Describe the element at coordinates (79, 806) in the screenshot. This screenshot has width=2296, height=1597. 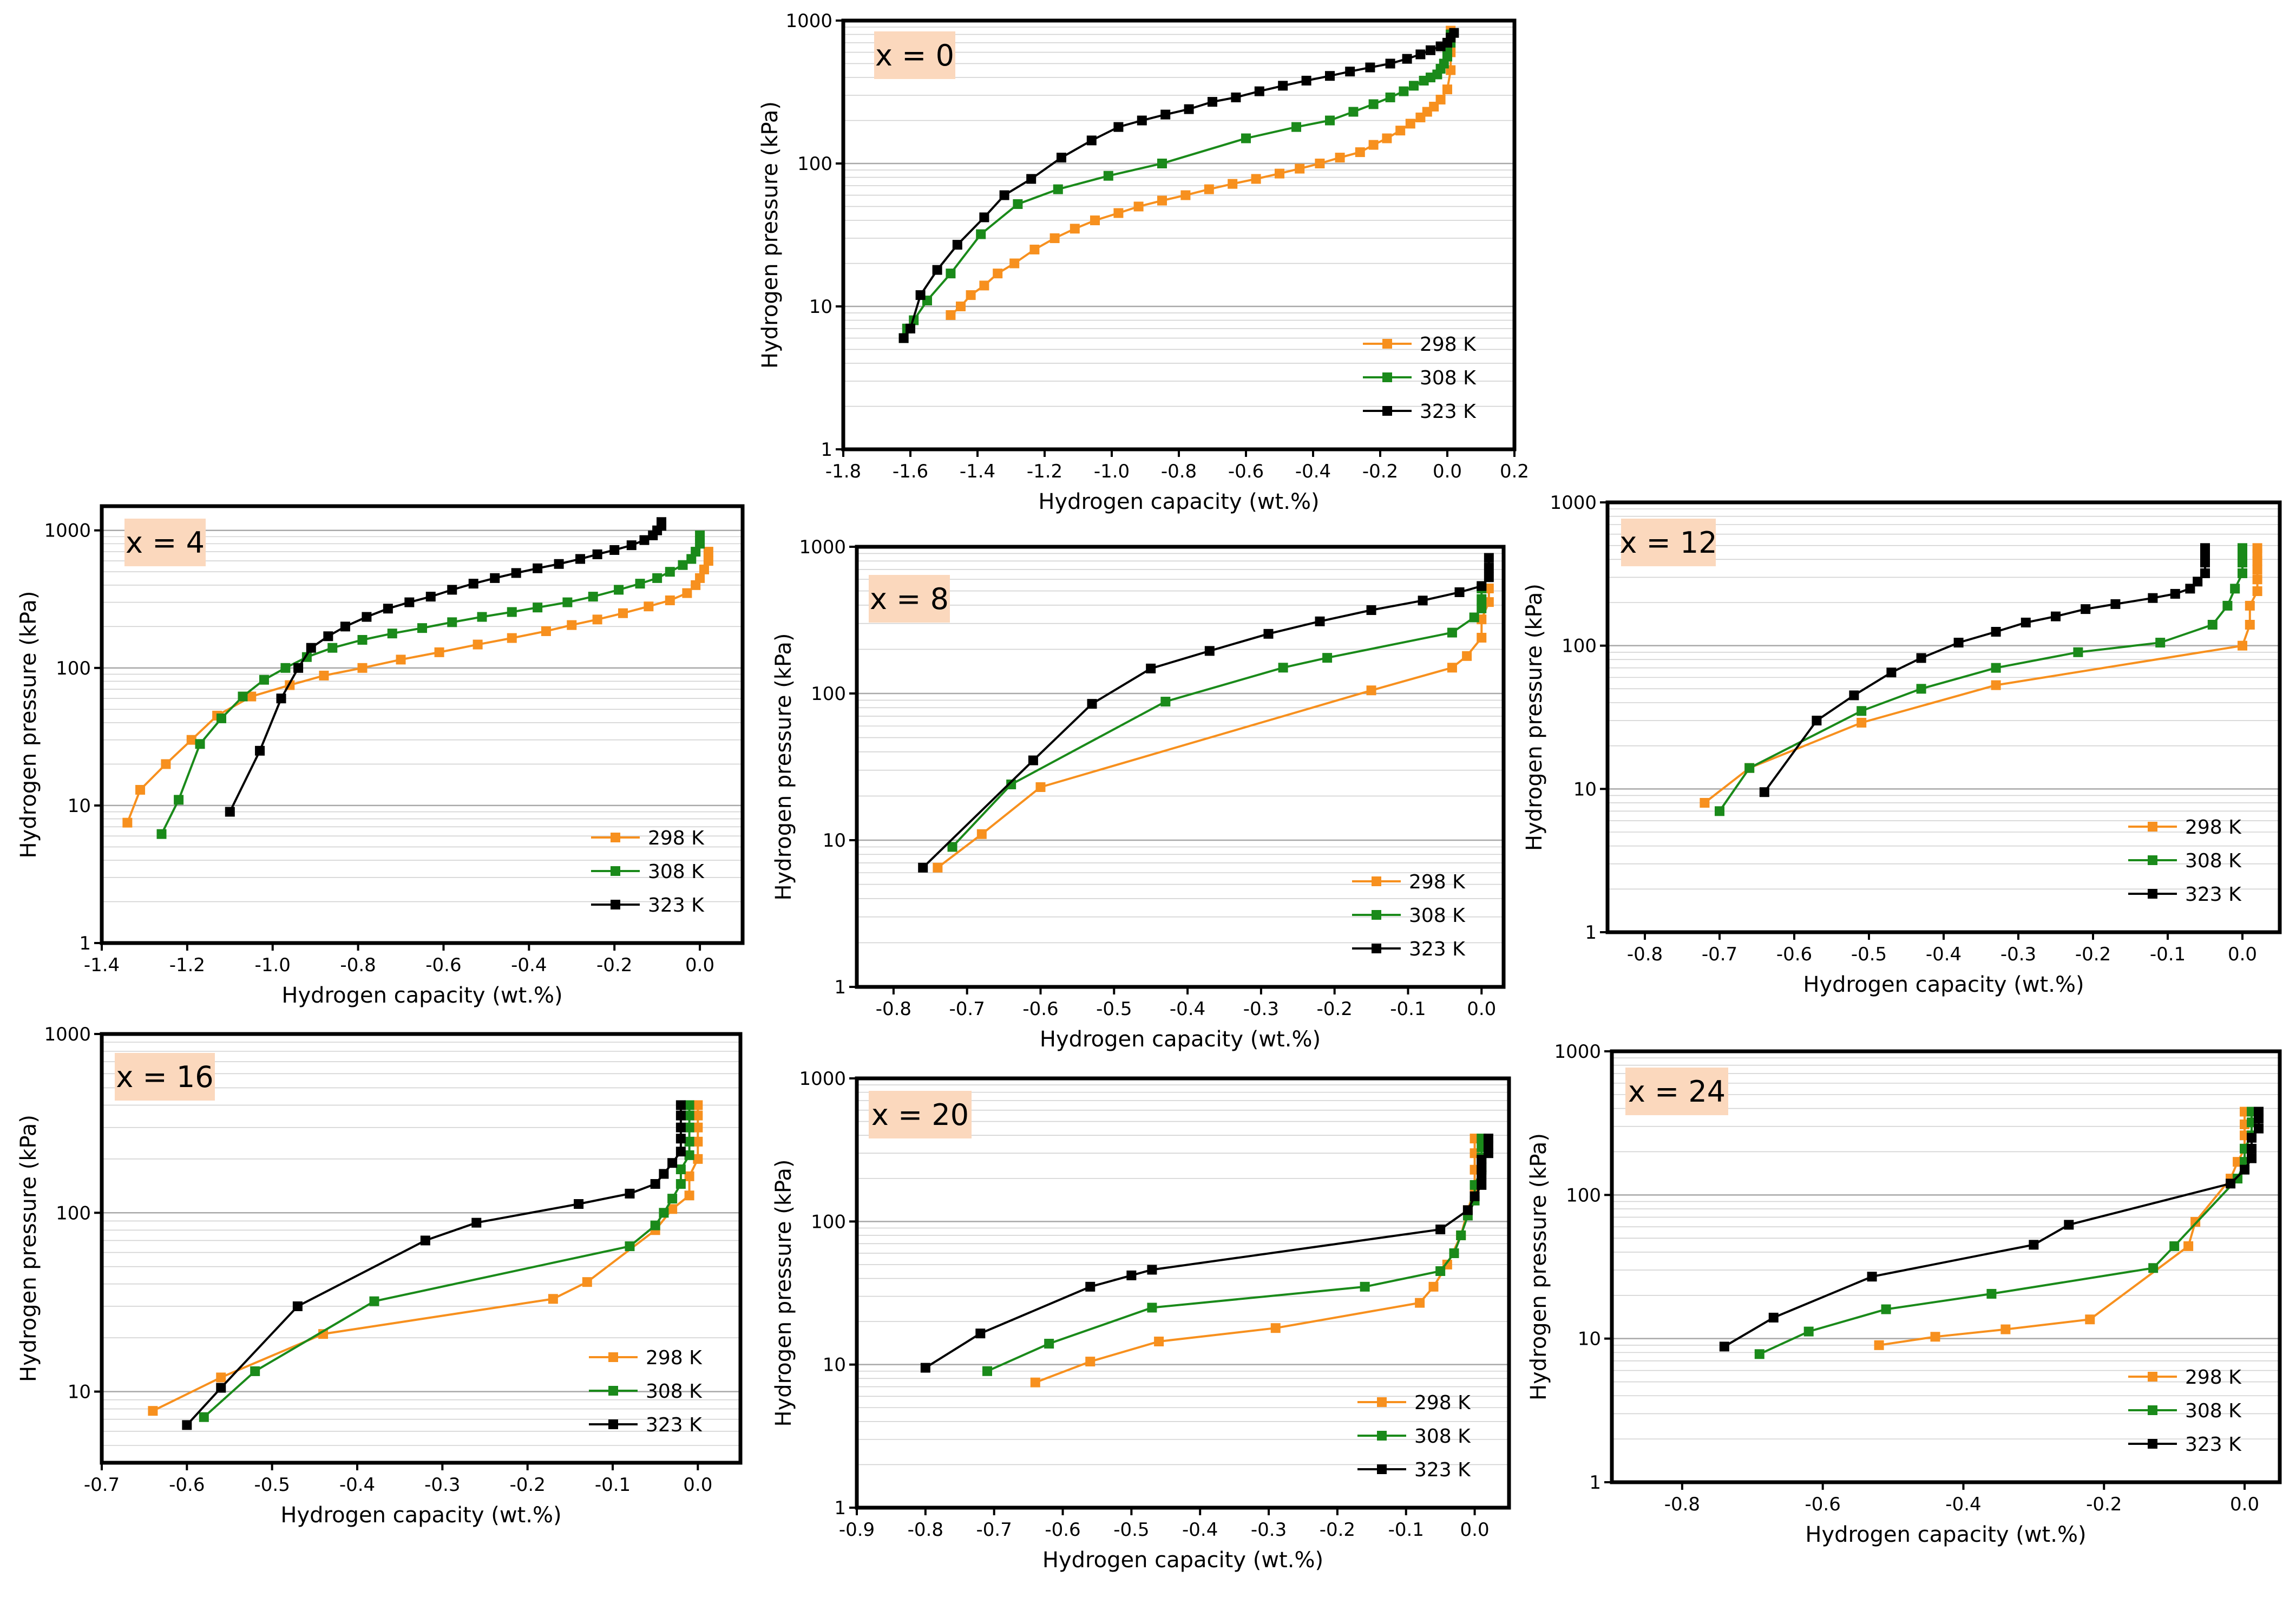
I see `y-tick-label: 10` at that location.